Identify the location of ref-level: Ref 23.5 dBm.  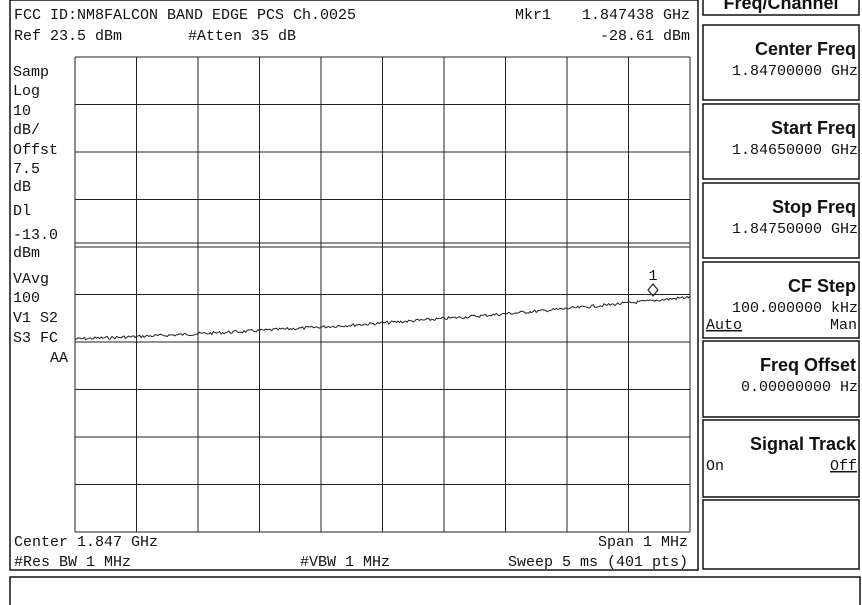
(68, 36).